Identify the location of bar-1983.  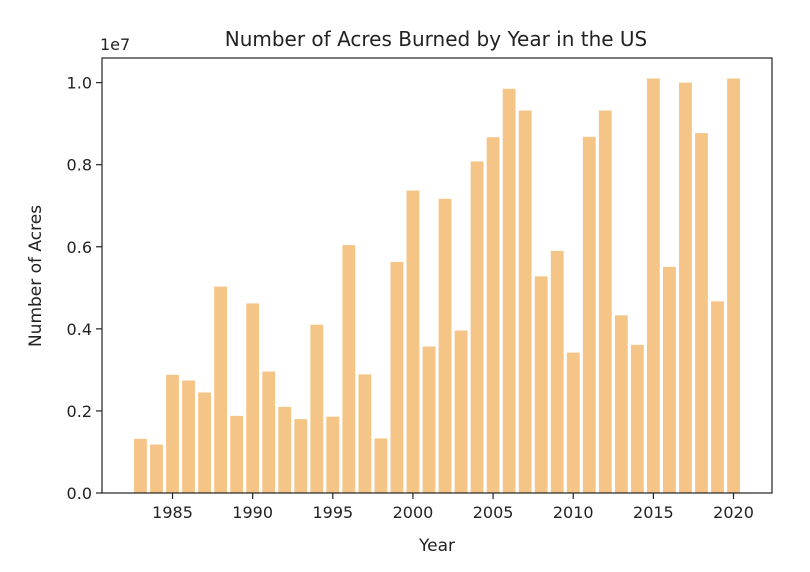
(140, 465).